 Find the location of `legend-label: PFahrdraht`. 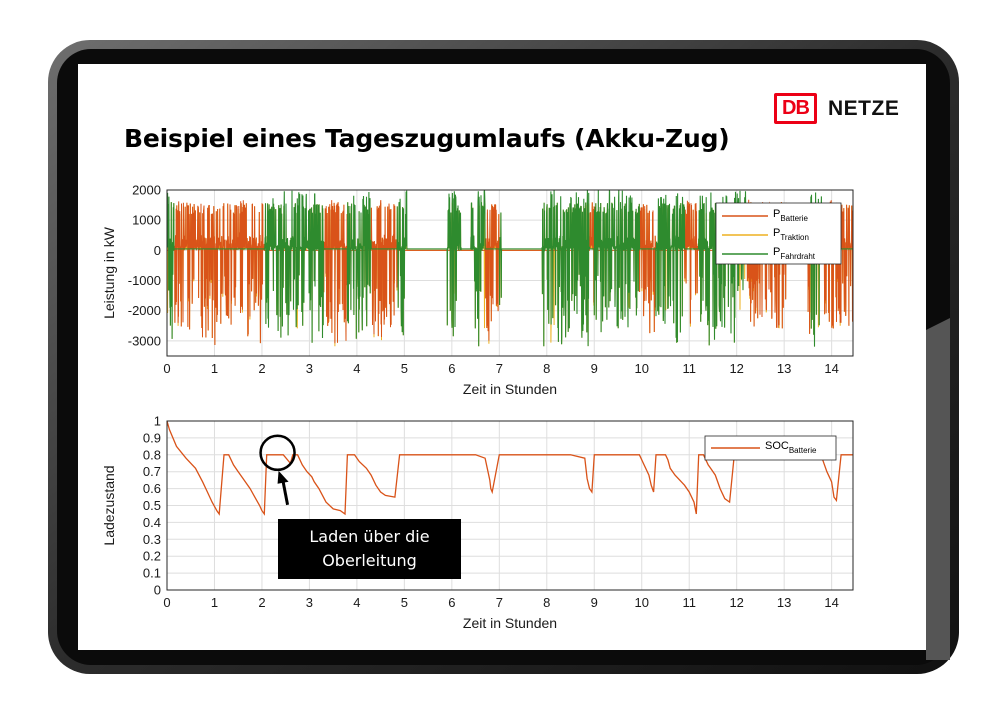

legend-label: PFahrdraht is located at coordinates (794, 253).